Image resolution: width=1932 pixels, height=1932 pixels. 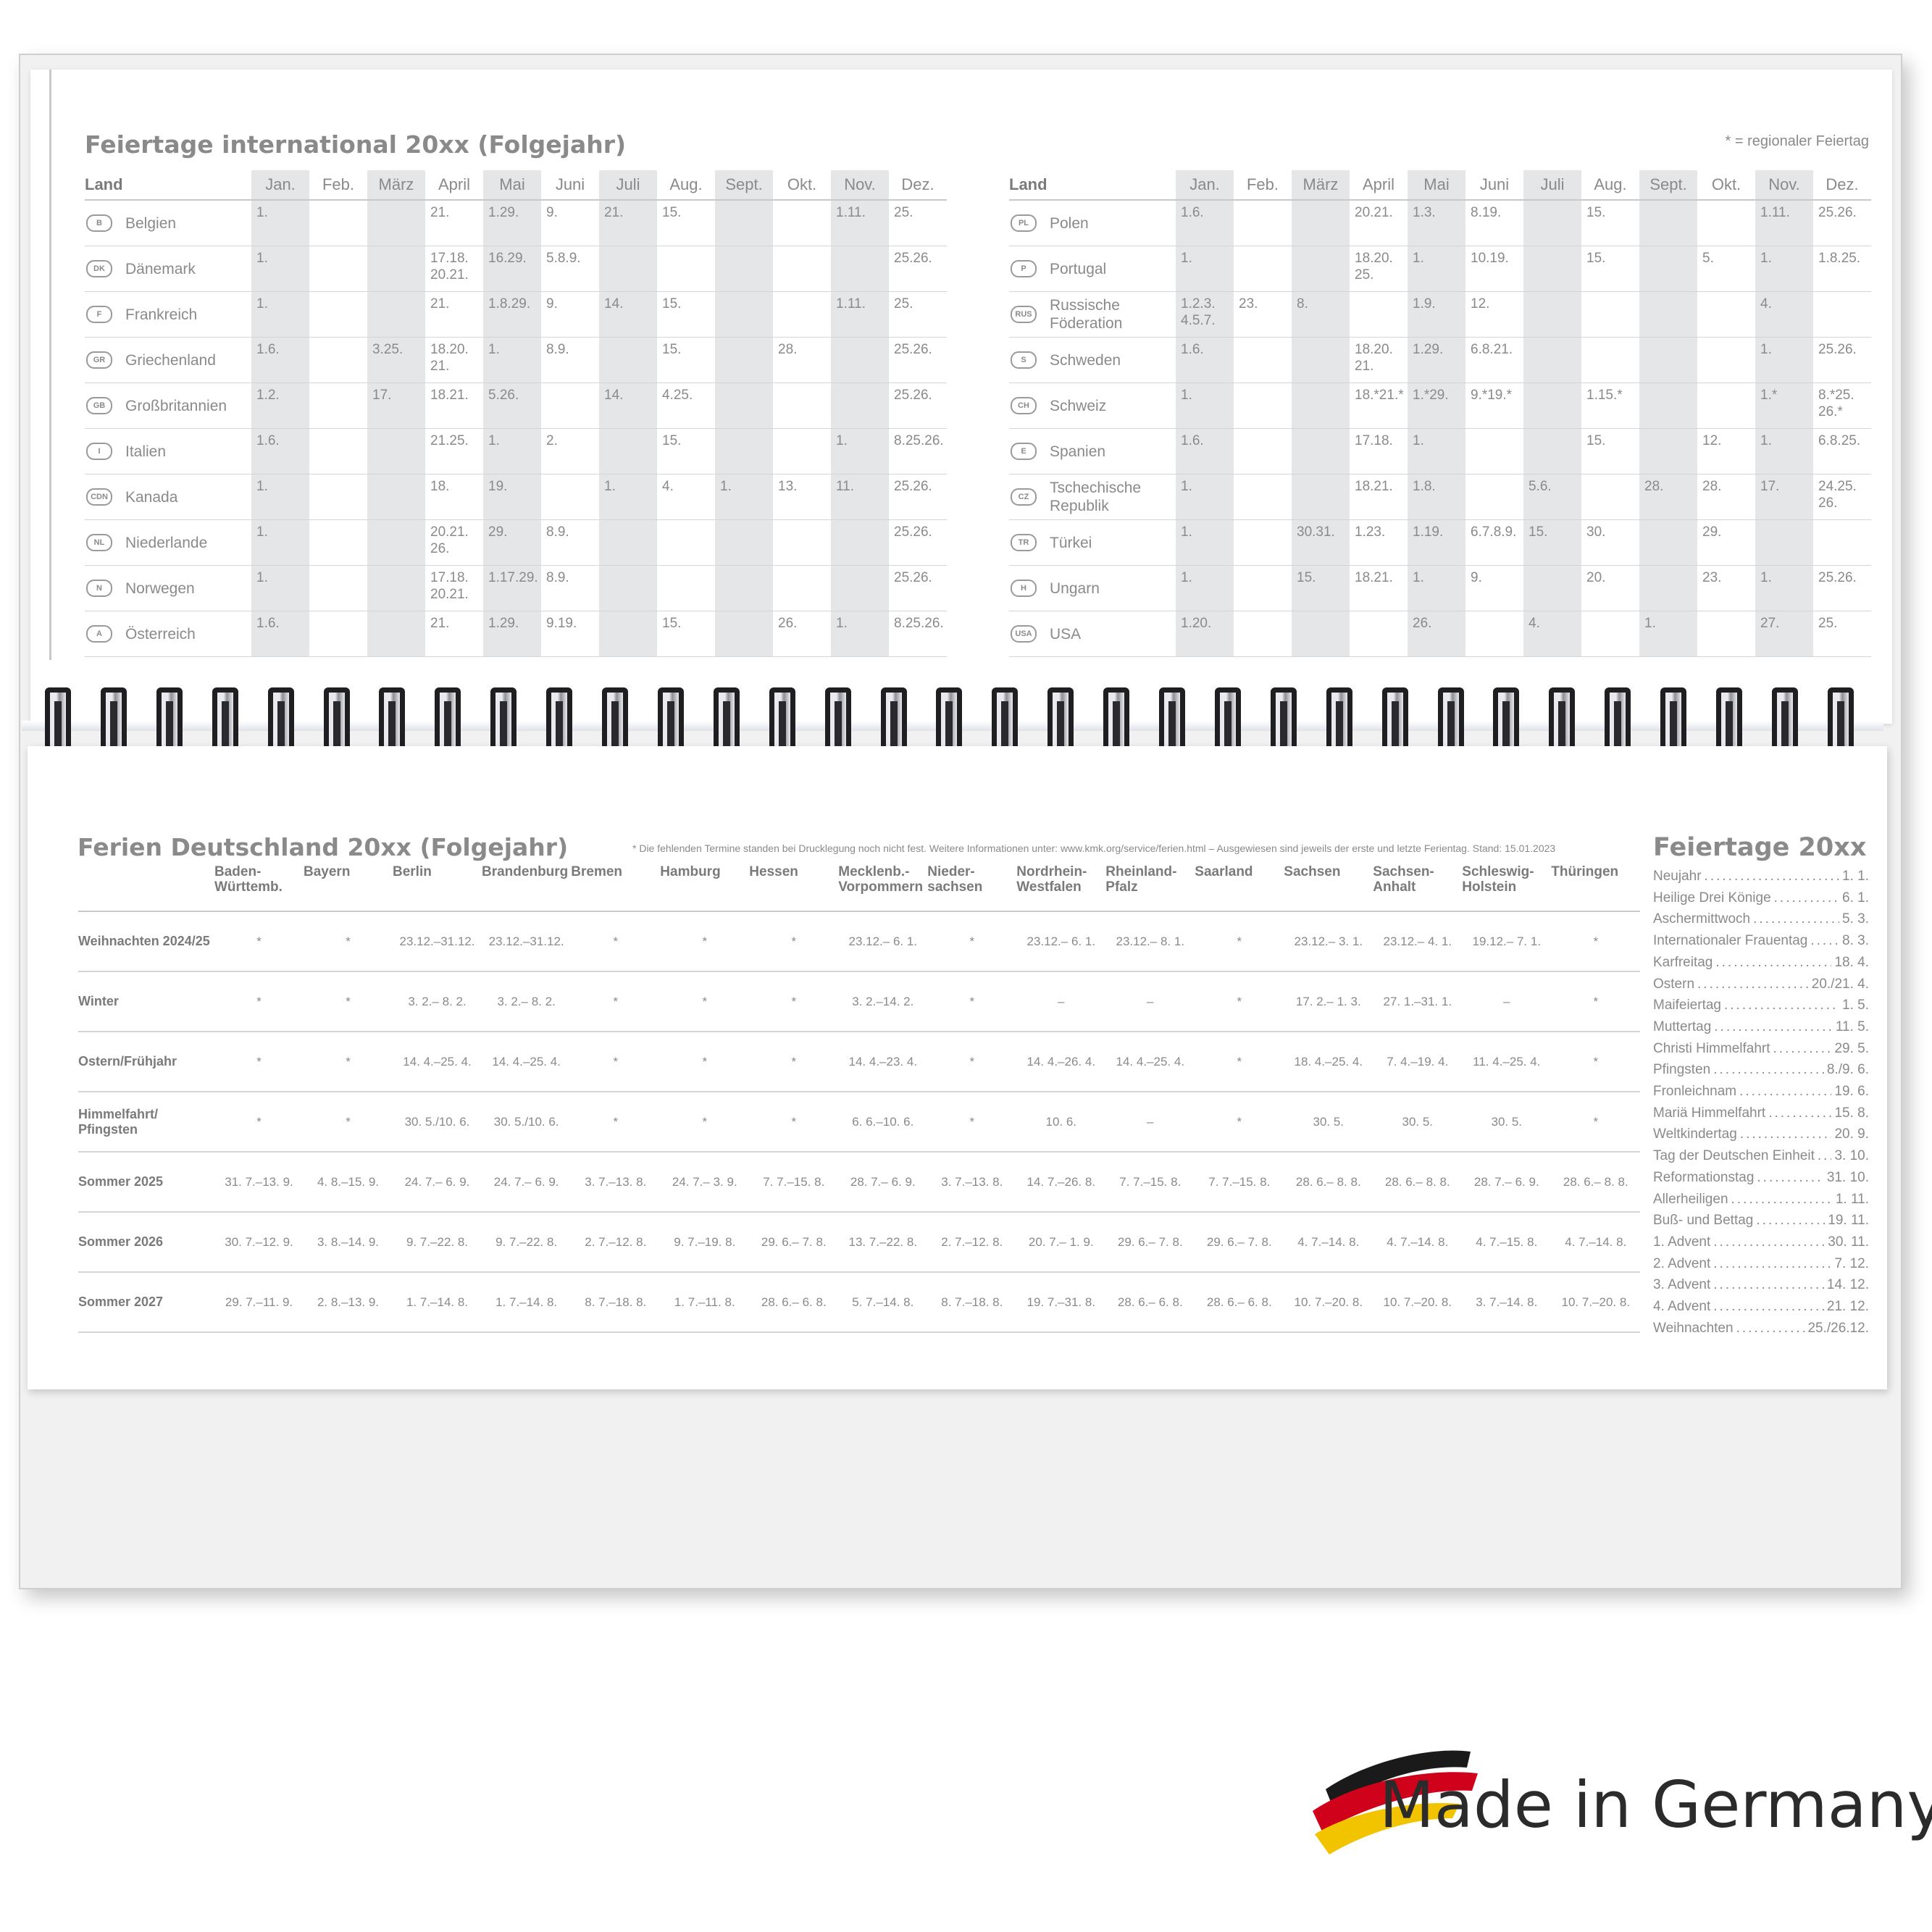 What do you see at coordinates (454, 497) in the screenshot?
I see `holiday-cell: 18.` at bounding box center [454, 497].